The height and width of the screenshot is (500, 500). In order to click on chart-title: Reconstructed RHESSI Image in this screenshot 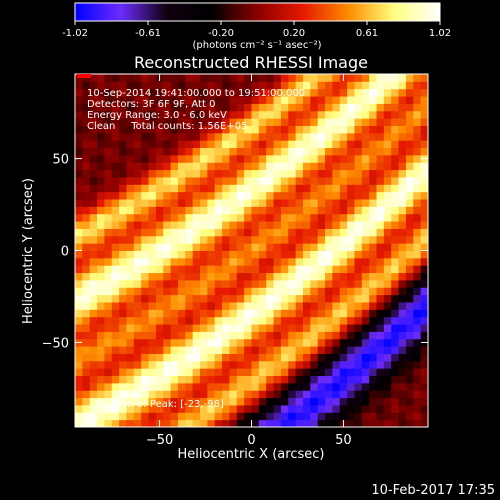, I will do `click(251, 62)`.